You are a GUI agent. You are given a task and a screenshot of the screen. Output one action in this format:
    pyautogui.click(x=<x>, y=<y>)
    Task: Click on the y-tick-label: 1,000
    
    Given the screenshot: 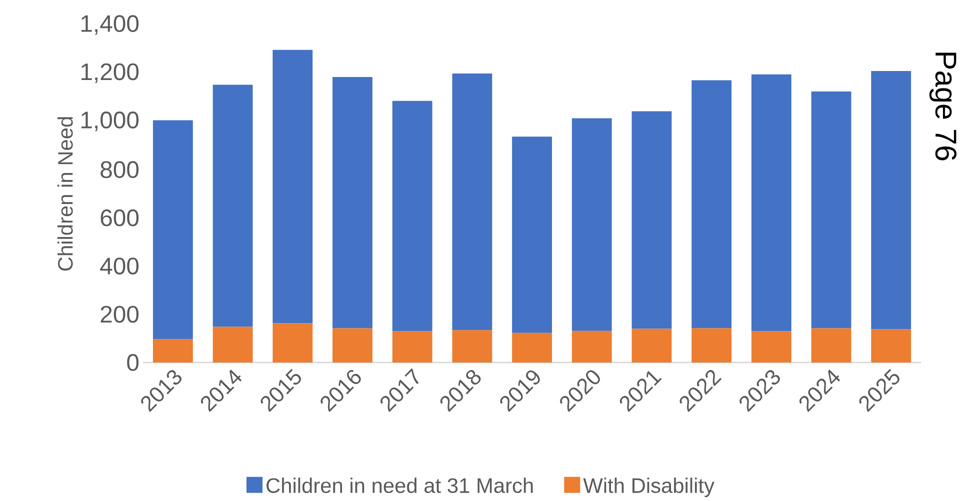 What is the action you would take?
    pyautogui.click(x=110, y=122)
    